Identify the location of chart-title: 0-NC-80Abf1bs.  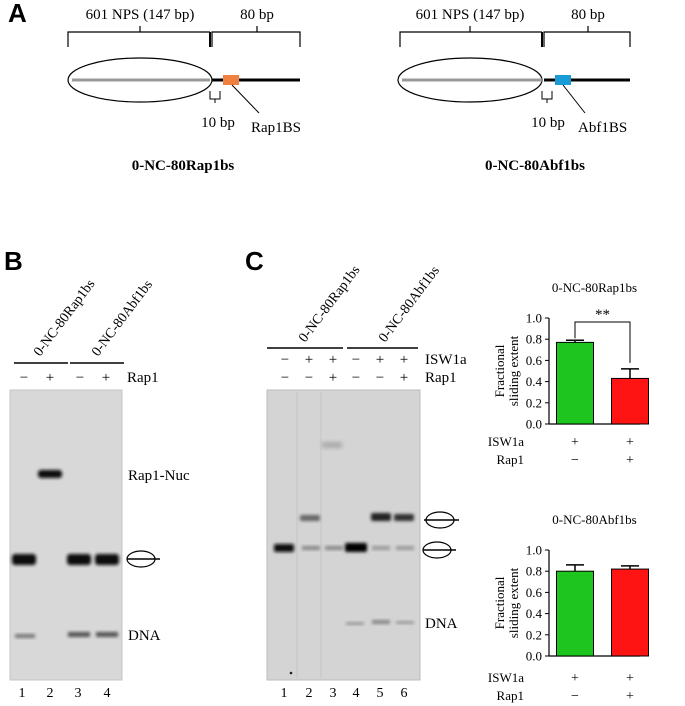
(594, 519).